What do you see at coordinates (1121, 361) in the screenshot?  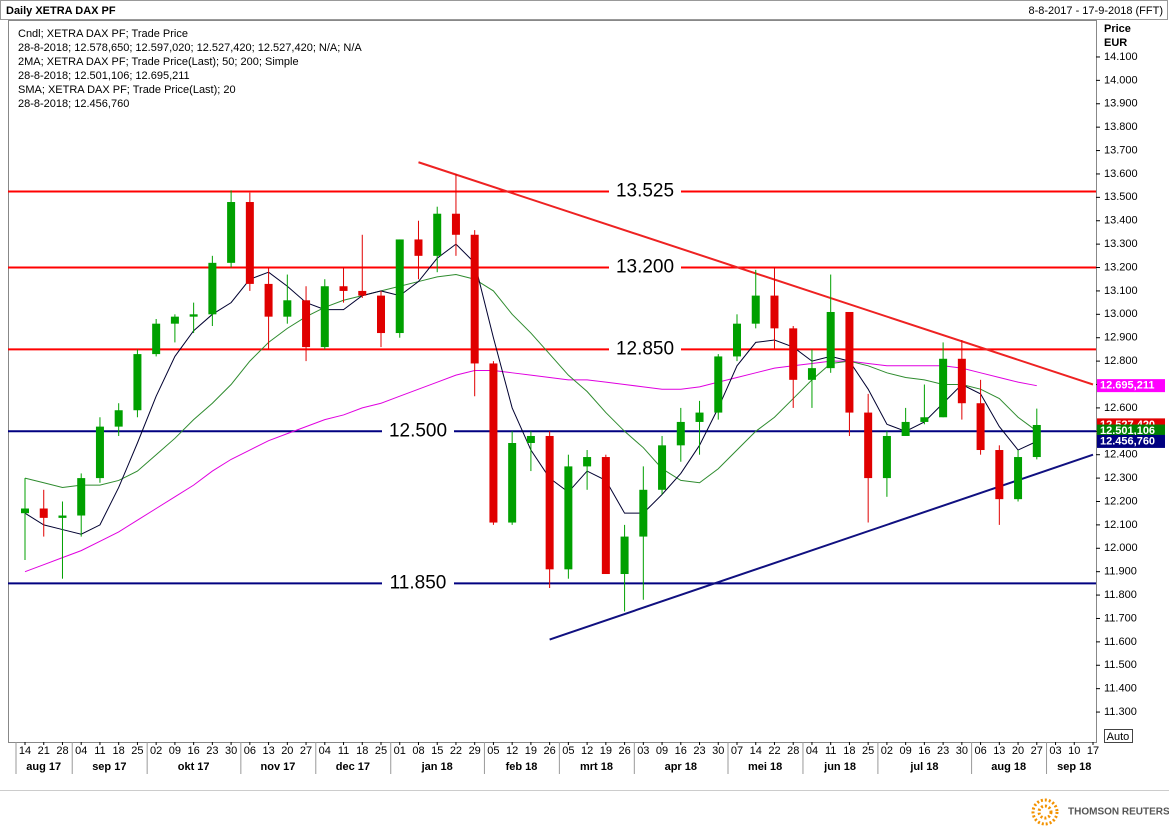 I see `y-tick-label: 12.800` at bounding box center [1121, 361].